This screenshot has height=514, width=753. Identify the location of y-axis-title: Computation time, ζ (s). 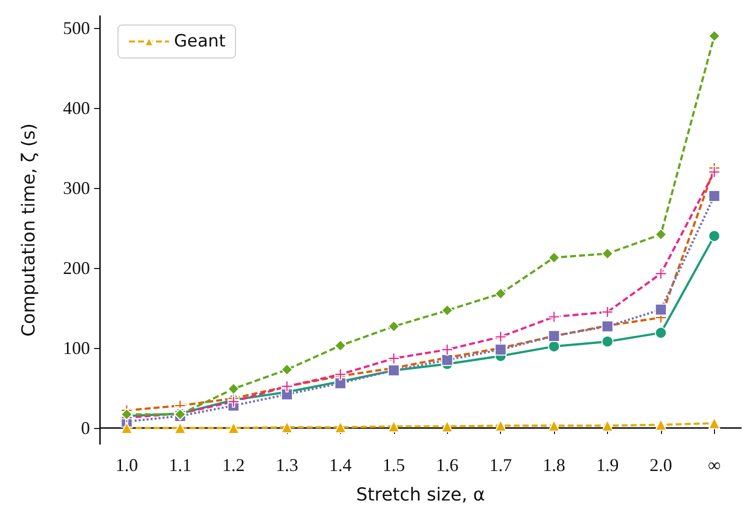
(29, 230).